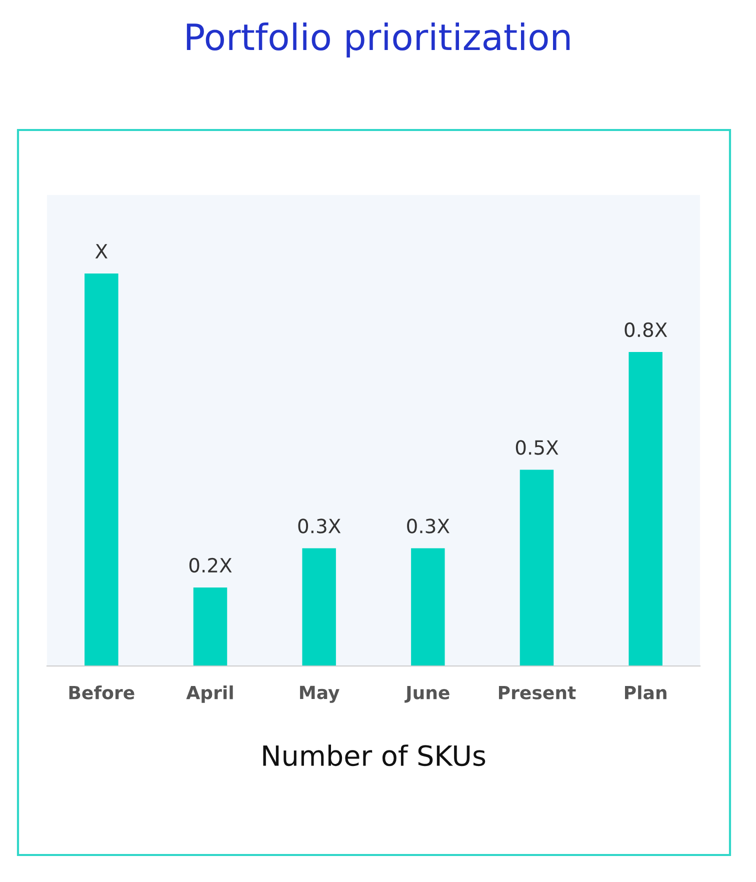 This screenshot has width=756, height=882. I want to click on chart-title: Portfolio prioritization, so click(378, 40).